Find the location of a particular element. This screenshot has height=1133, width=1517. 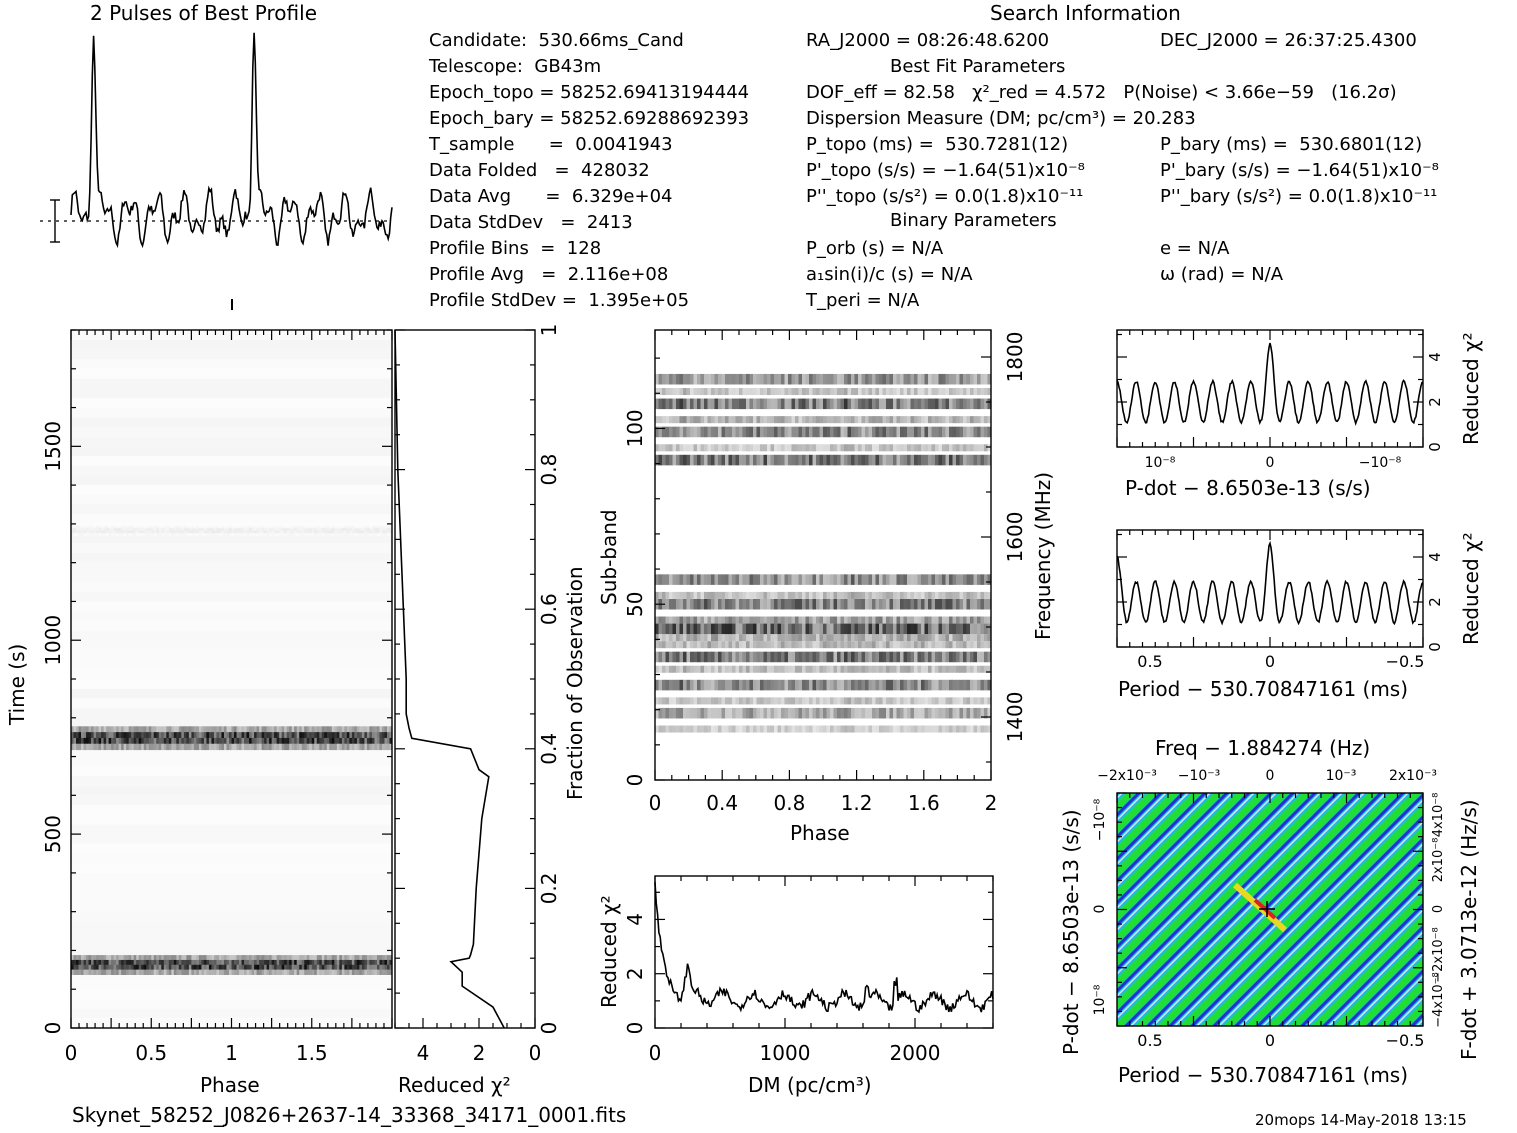

pdot-xtick: 10⁻⁸ is located at coordinates (1160, 463).